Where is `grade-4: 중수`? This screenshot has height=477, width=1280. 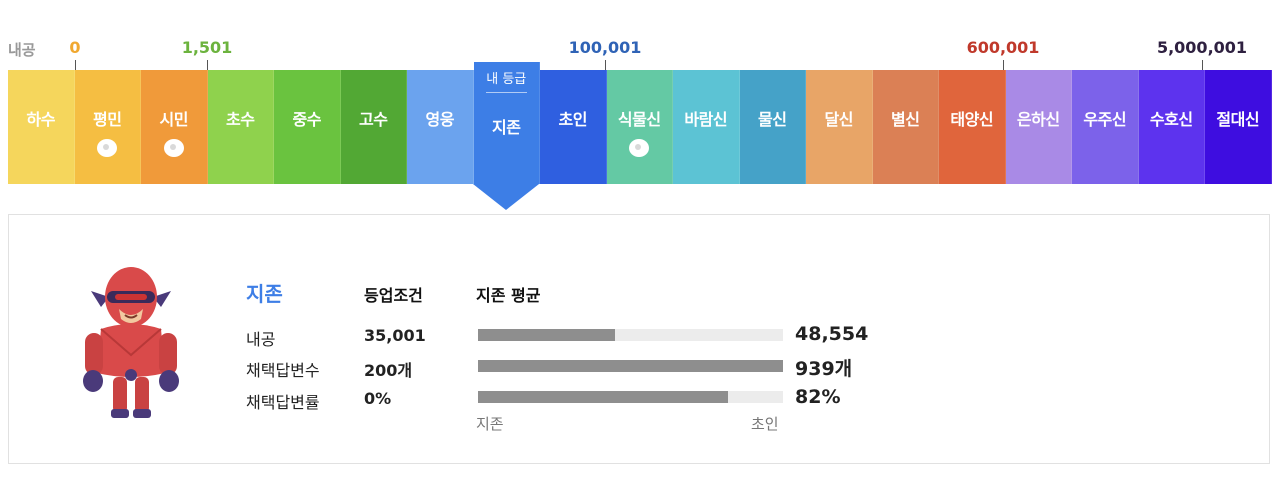 grade-4: 중수 is located at coordinates (307, 127).